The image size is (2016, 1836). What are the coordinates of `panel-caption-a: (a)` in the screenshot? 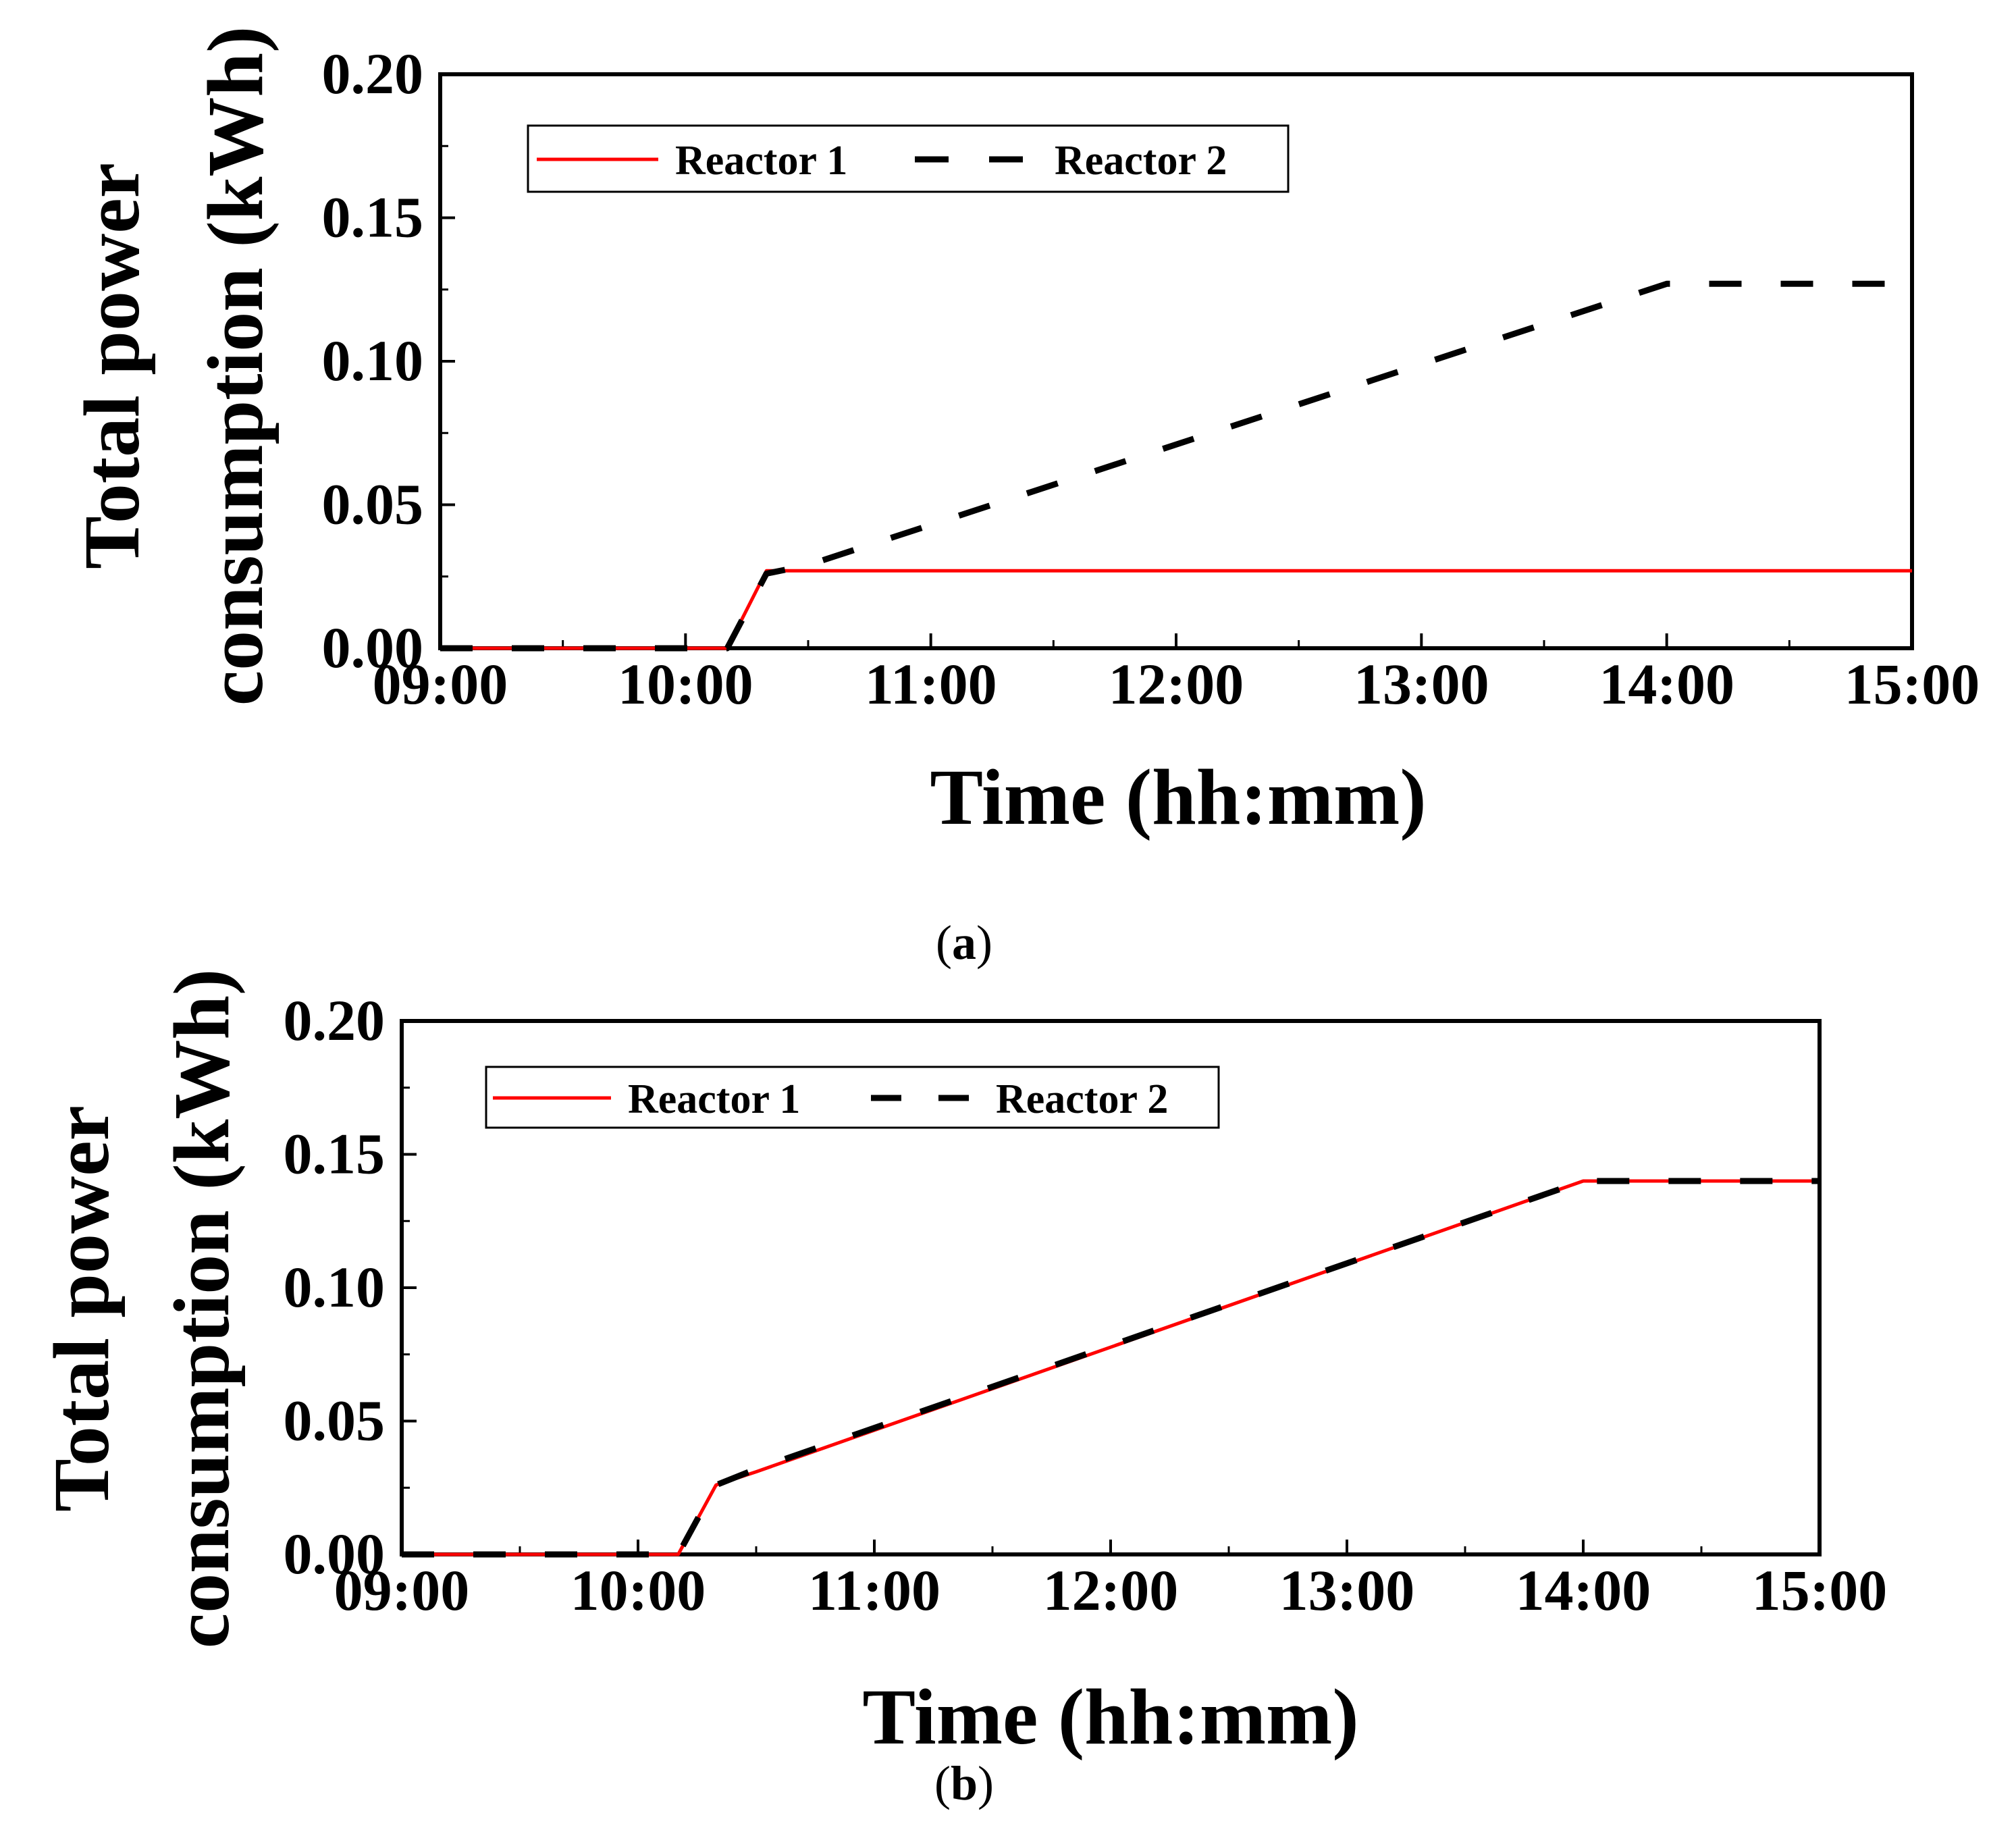 It's located at (964, 943).